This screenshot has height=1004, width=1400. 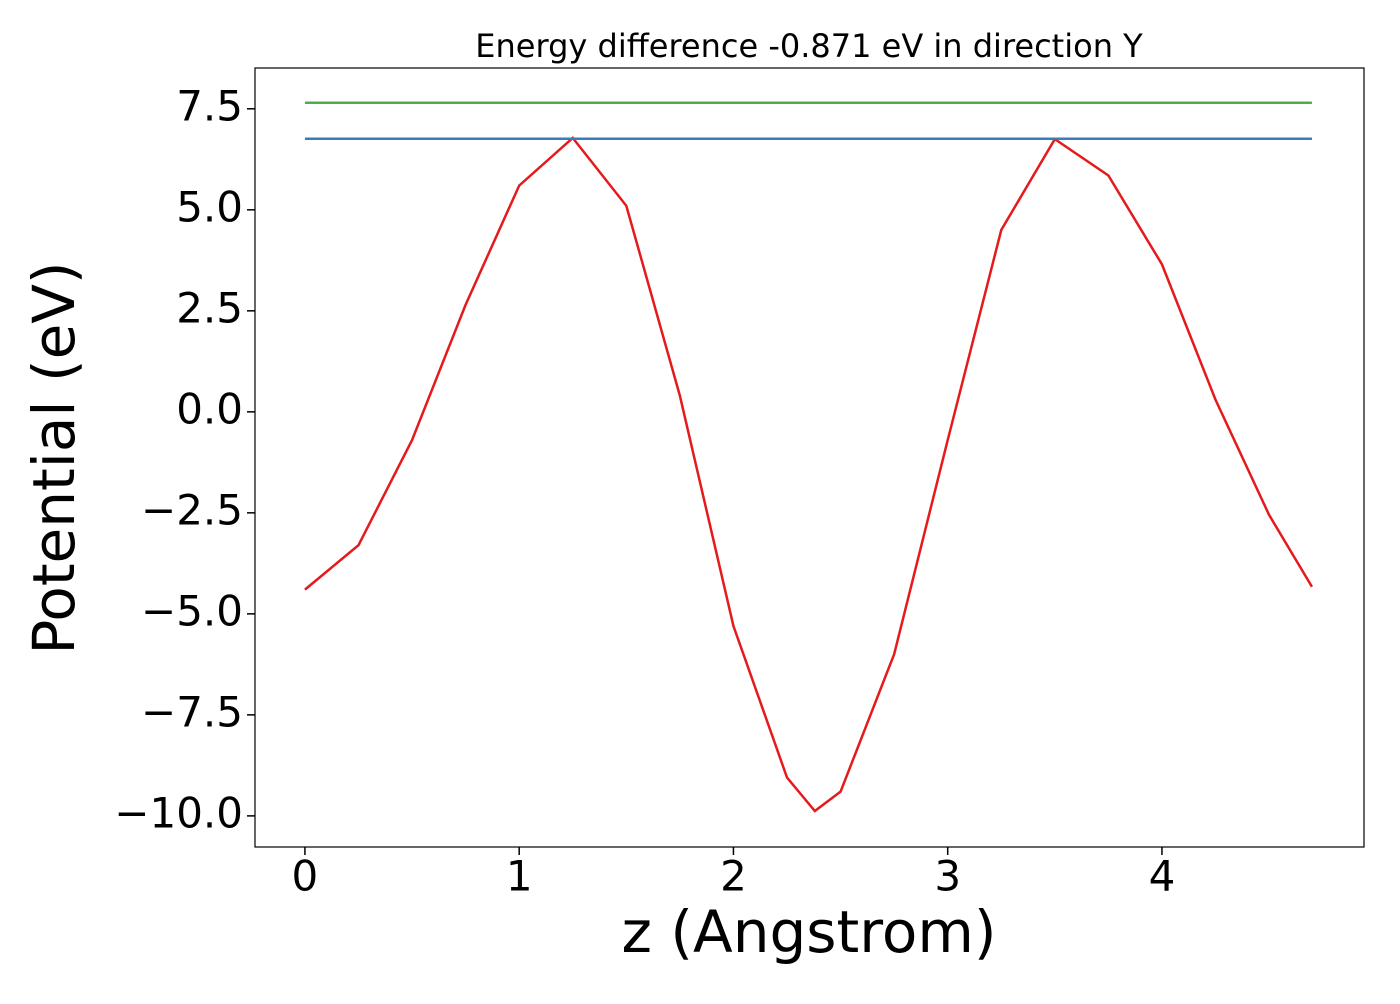 What do you see at coordinates (305, 876) in the screenshot?
I see `x-tick-label: 0` at bounding box center [305, 876].